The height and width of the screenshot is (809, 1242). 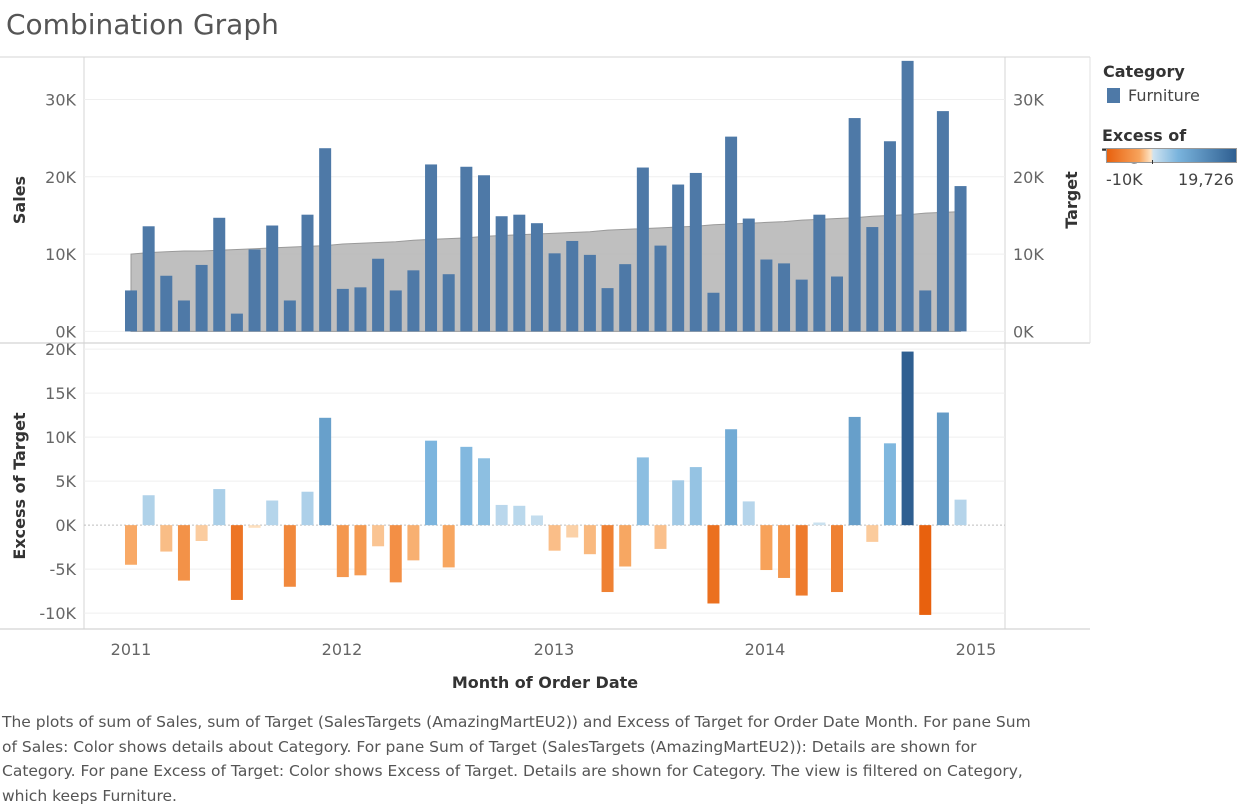 I want to click on excess-tick-label: 20K, so click(x=60, y=349).